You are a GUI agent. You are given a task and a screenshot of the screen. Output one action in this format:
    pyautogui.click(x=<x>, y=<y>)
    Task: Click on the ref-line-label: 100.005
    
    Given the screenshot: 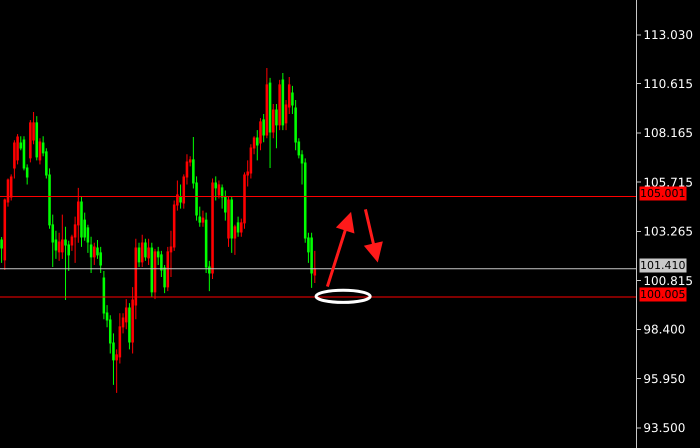 What is the action you would take?
    pyautogui.click(x=663, y=294)
    